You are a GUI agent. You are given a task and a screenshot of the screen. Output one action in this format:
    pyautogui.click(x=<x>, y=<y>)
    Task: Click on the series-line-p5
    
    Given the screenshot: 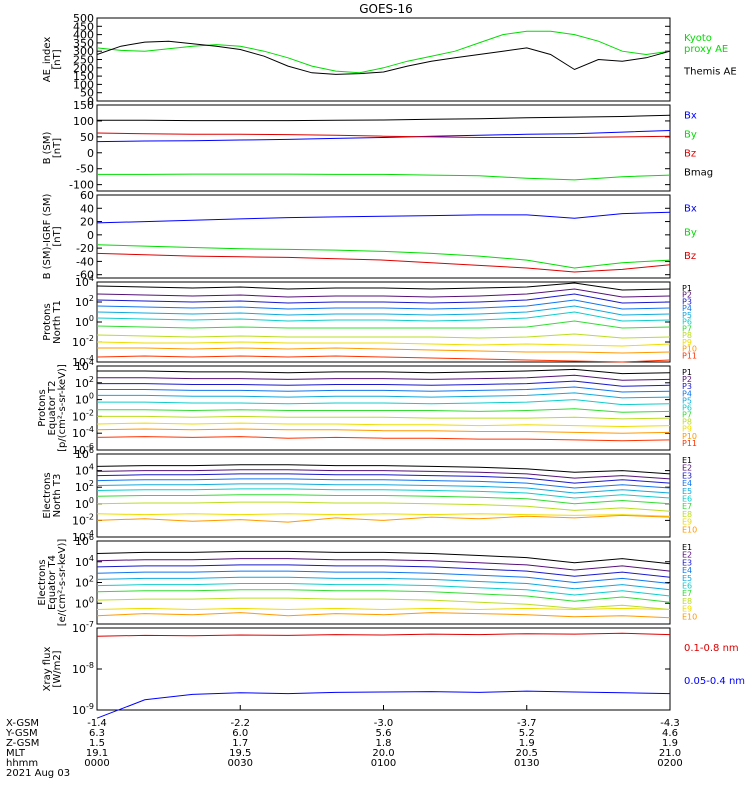 What is the action you would take?
    pyautogui.click(x=383, y=310)
    